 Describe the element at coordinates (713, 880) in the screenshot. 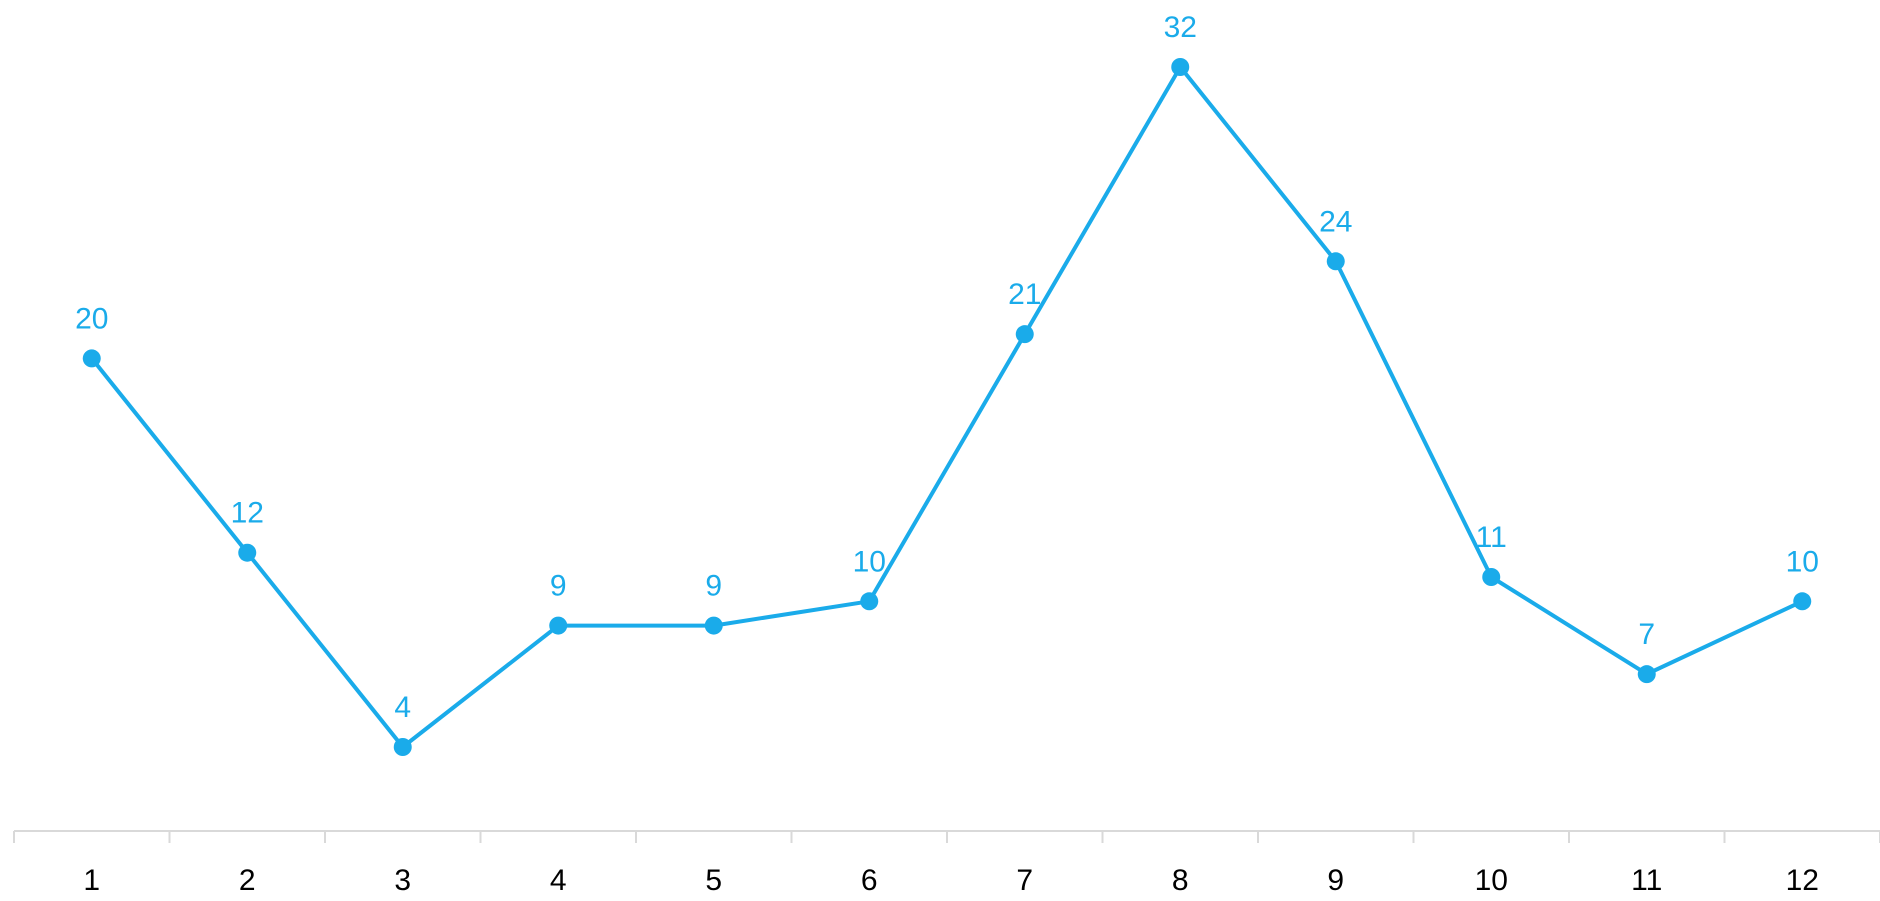

I see `x-tick-label: 5` at that location.